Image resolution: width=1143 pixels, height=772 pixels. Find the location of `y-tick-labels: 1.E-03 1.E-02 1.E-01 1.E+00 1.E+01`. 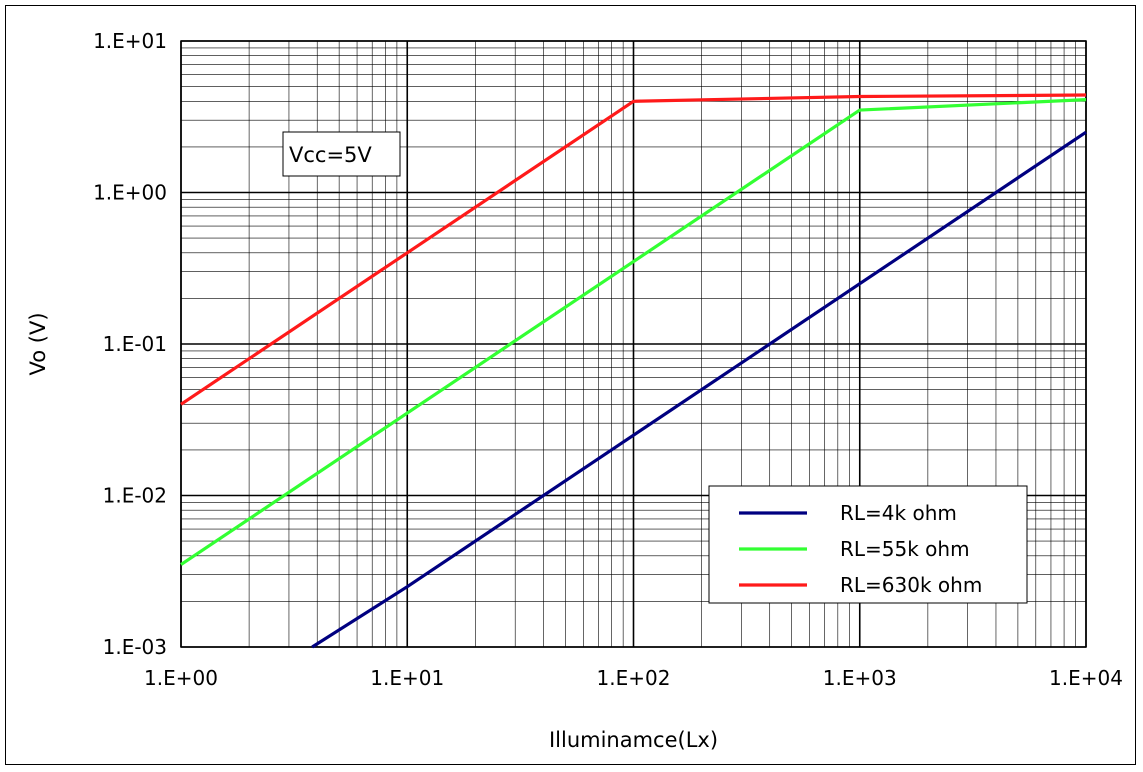

y-tick-labels: 1.E-03 1.E-02 1.E-01 1.E+00 1.E+01 is located at coordinates (130, 344).